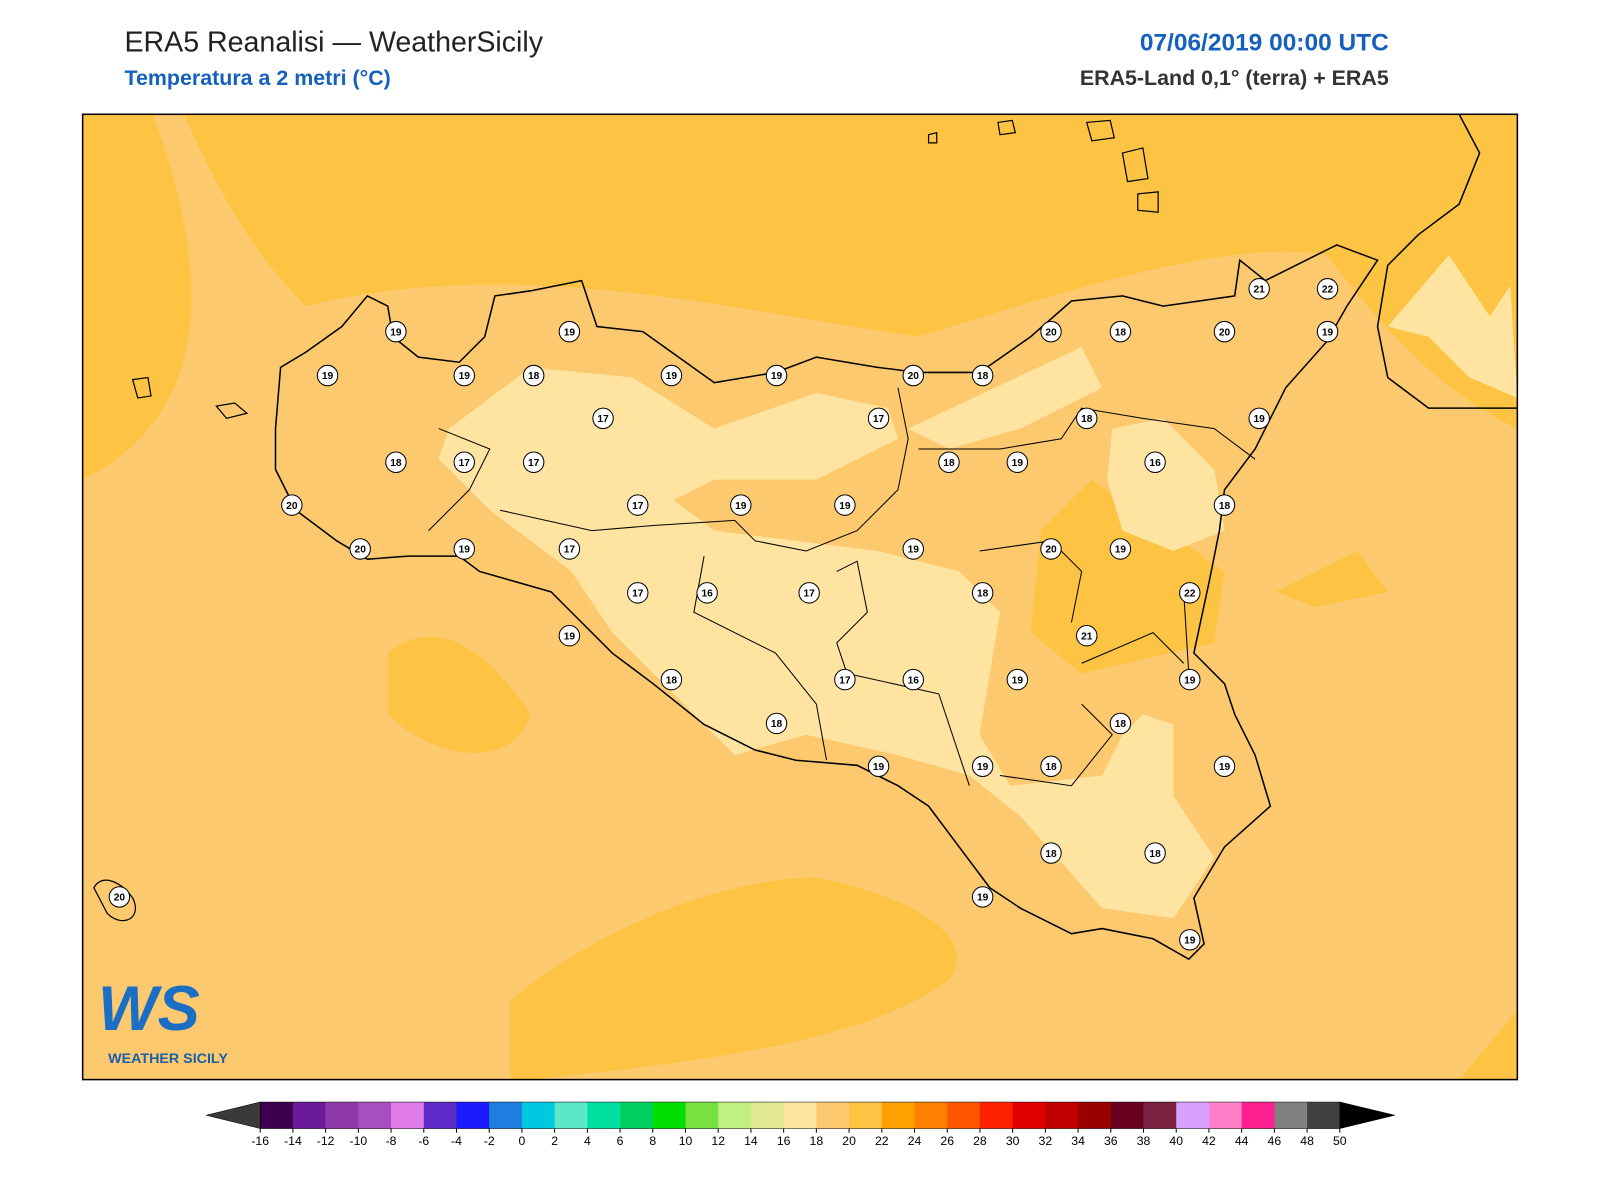 The height and width of the screenshot is (1200, 1600). What do you see at coordinates (1275, 1141) in the screenshot?
I see `colorbar-tick-label: 46` at bounding box center [1275, 1141].